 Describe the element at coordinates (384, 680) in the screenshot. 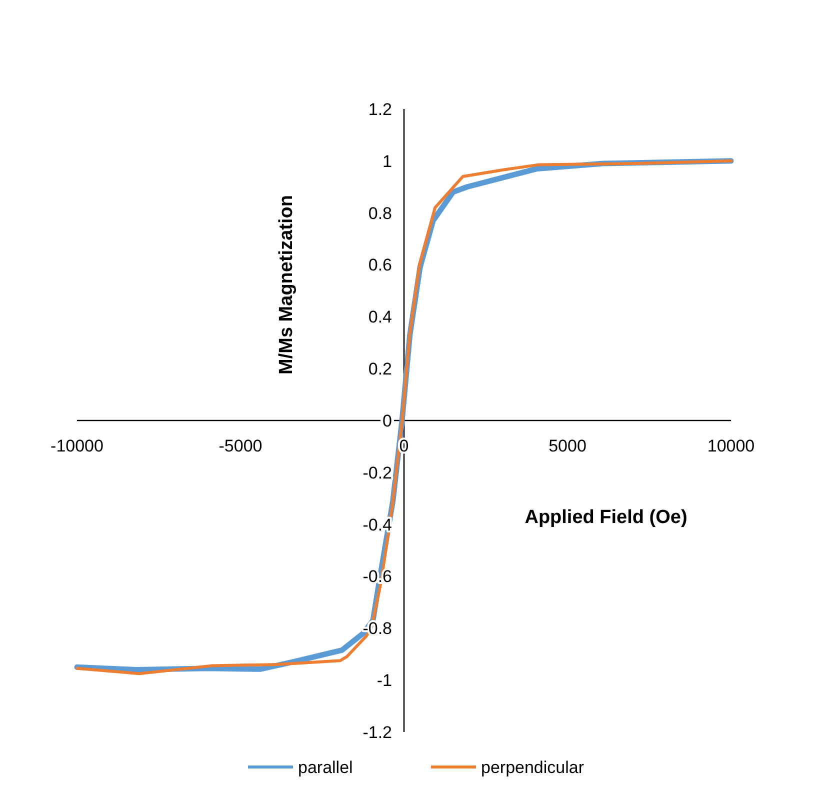

I see `y-tick-label: -1` at that location.